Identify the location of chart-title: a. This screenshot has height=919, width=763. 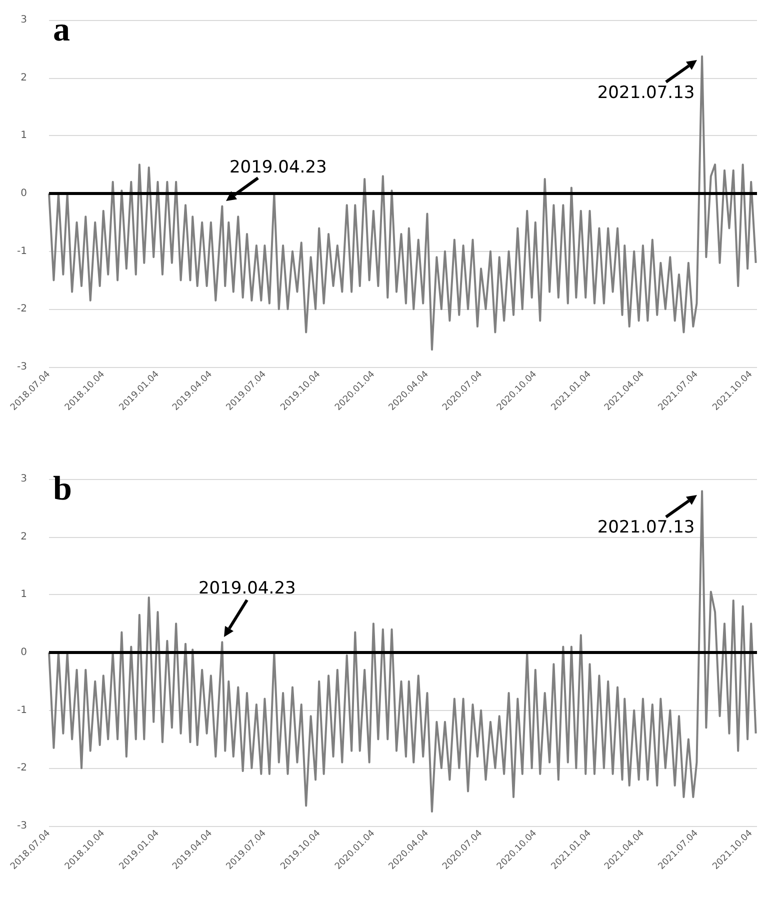
(61, 30).